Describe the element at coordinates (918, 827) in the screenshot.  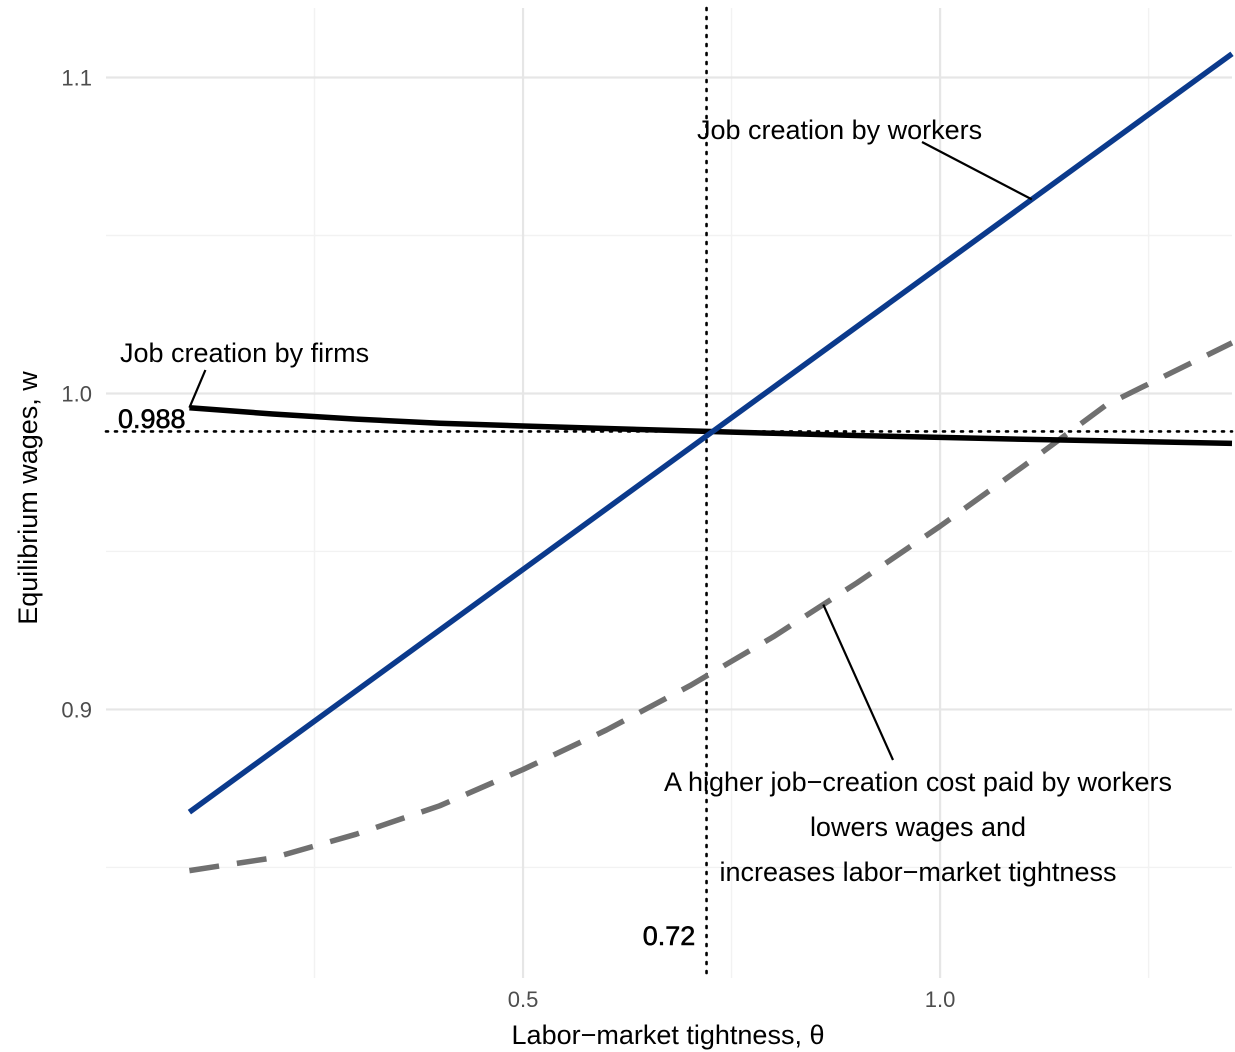
I see `annotation-higher-cost-line-2: lowers wages and` at that location.